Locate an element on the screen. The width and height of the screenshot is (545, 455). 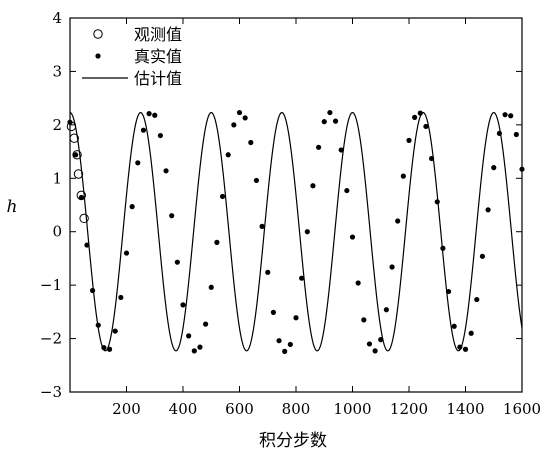
y-tick-label: 0 is located at coordinates (57, 232).